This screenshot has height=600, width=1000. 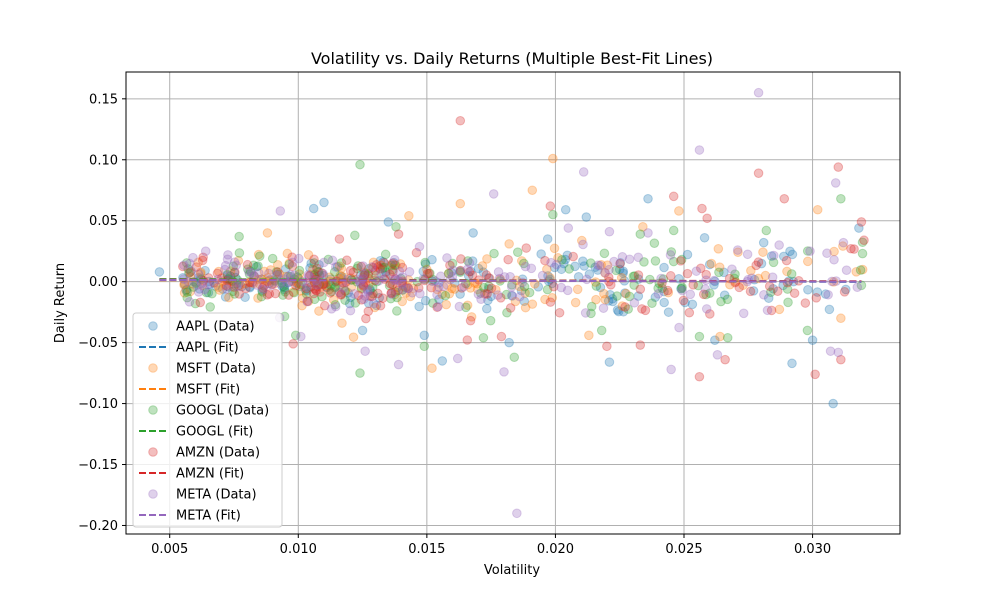 What do you see at coordinates (207, 420) in the screenshot?
I see `legend-box` at bounding box center [207, 420].